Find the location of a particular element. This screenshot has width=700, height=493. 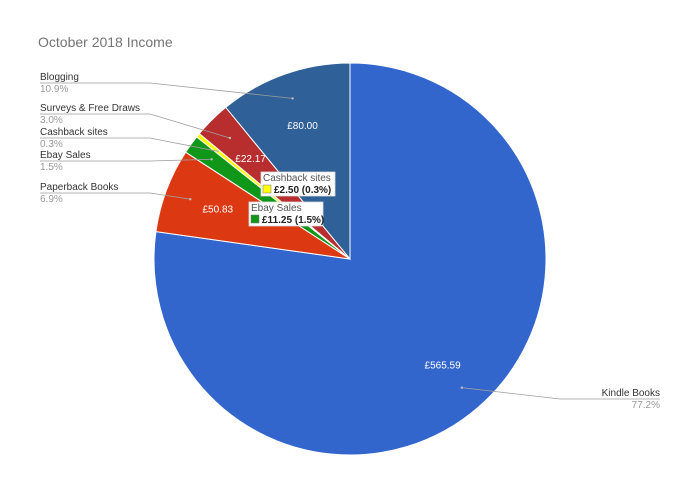

slice-percent-blogging: 10.9% is located at coordinates (54, 89).